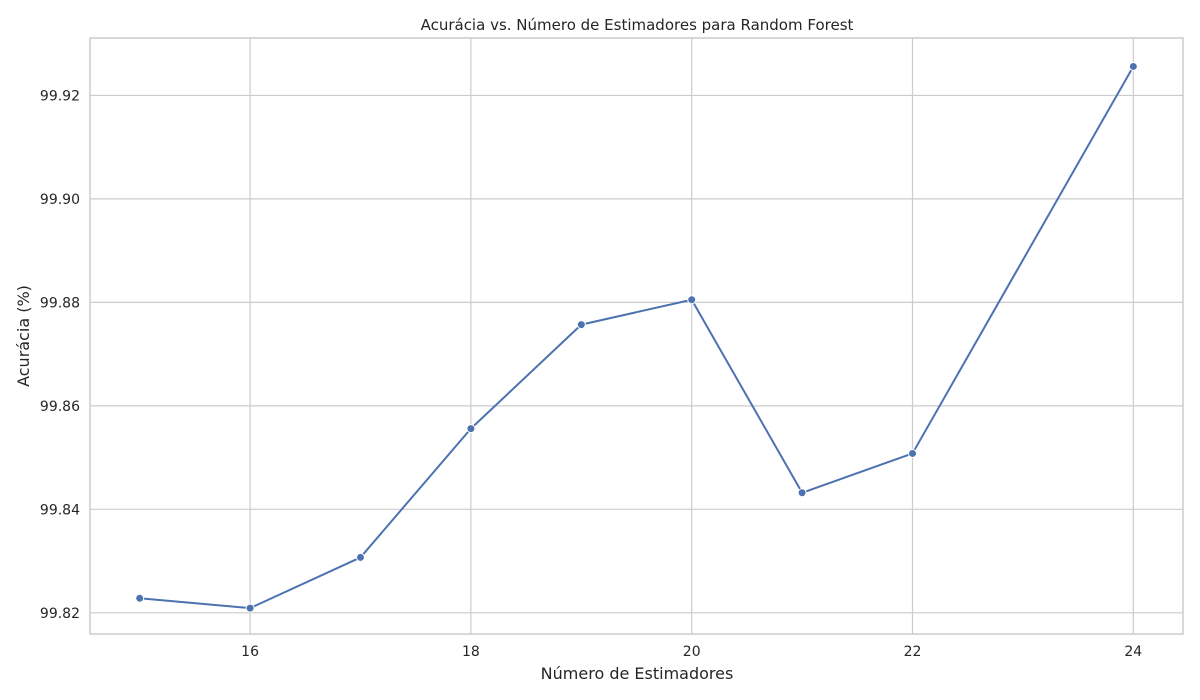 This screenshot has height=700, width=1200. Describe the element at coordinates (250, 652) in the screenshot. I see `x-tick-label: 16` at that location.